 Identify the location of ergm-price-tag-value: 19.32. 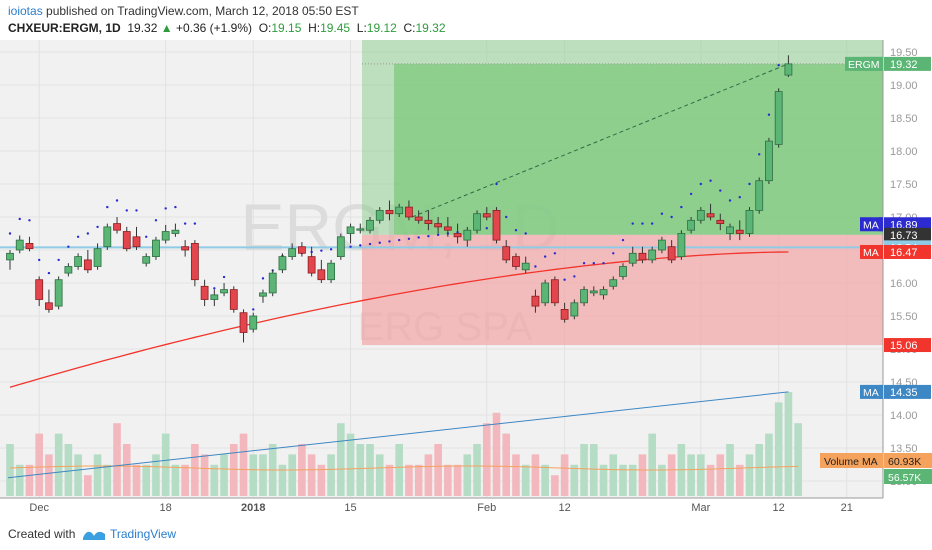
(904, 65).